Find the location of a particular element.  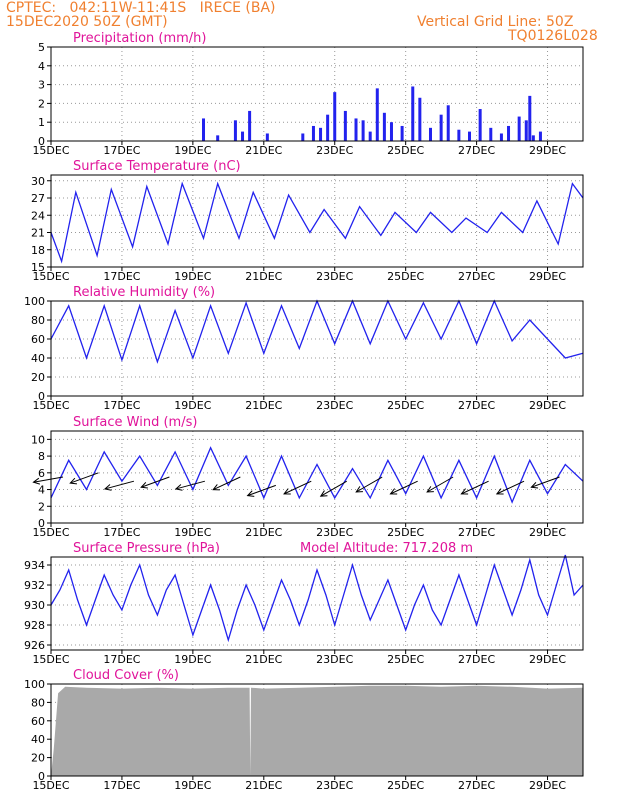

y-tick-label: 60 is located at coordinates (38, 339).